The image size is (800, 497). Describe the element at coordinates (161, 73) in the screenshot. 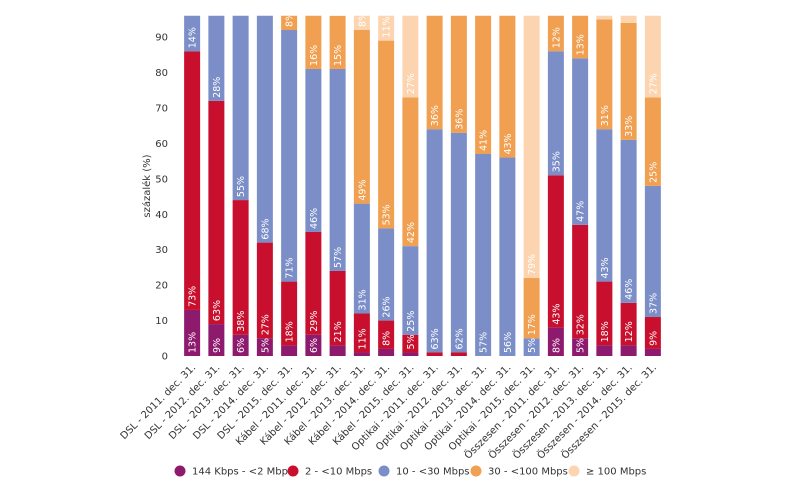

I see `y-tick-label: 80` at that location.